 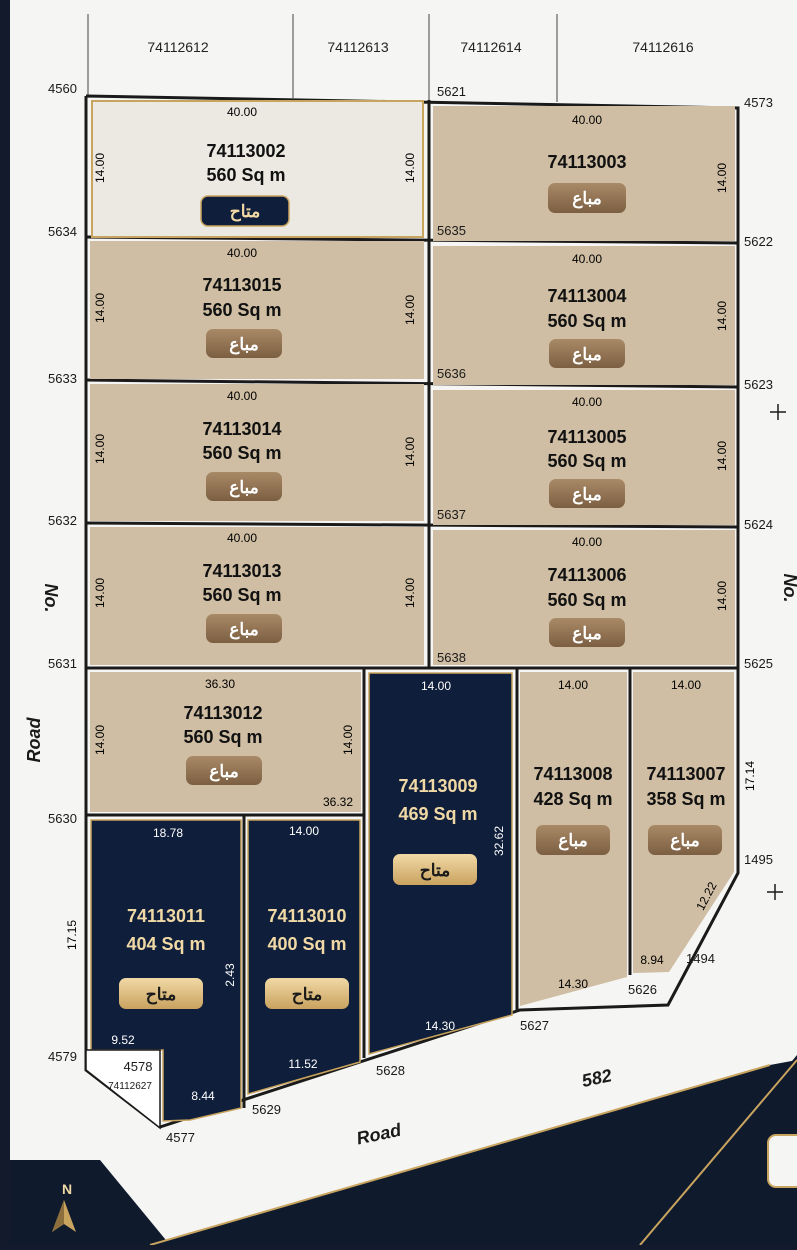 I want to click on plot-74113009: 14.00 32.62 14.30 74113009 469 Sq m متاح, so click(x=440, y=863).